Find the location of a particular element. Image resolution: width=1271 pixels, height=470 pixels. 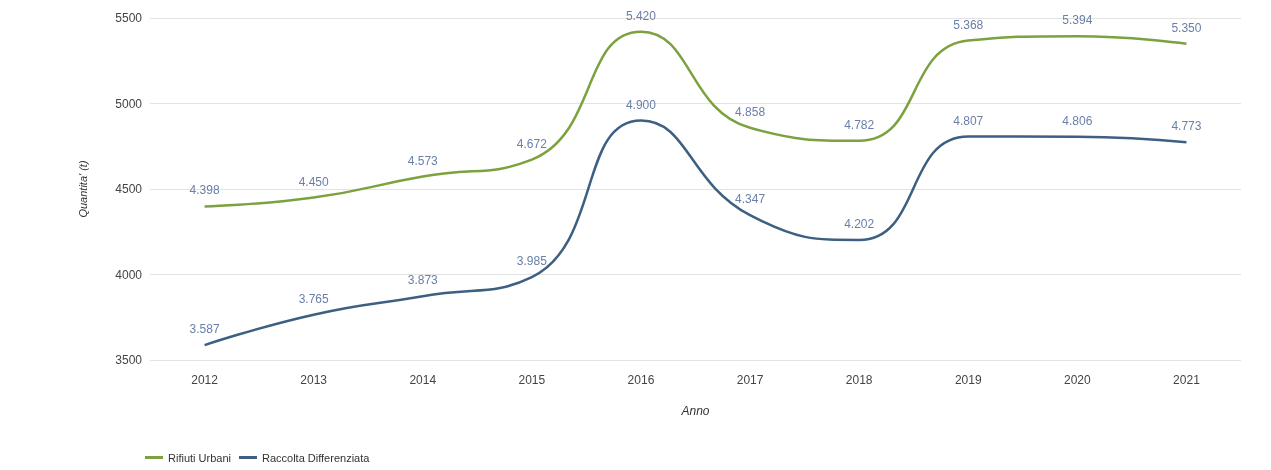

y-tick-label: 4500 is located at coordinates (129, 189).